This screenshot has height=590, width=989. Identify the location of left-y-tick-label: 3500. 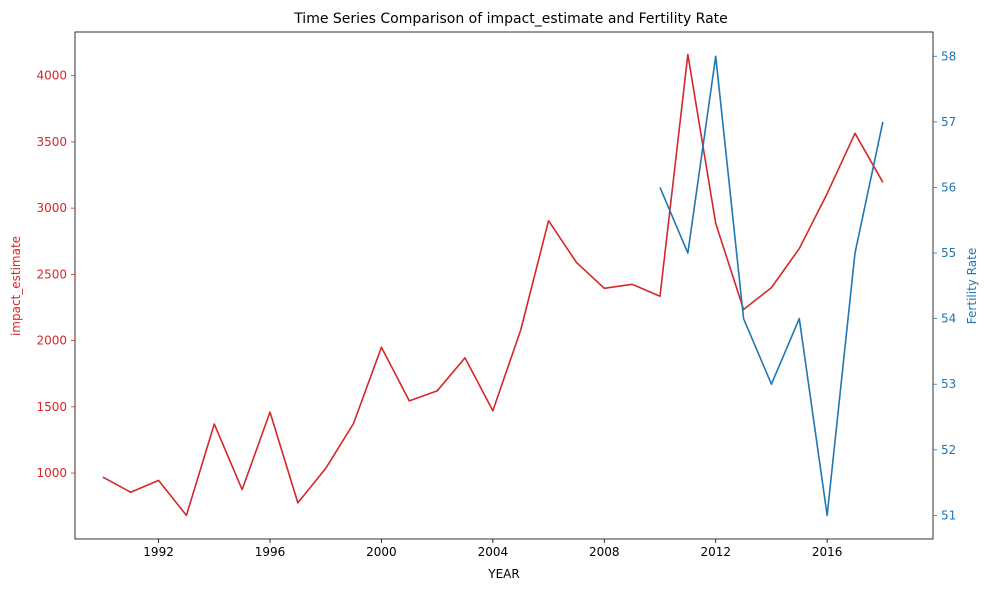
(51, 142).